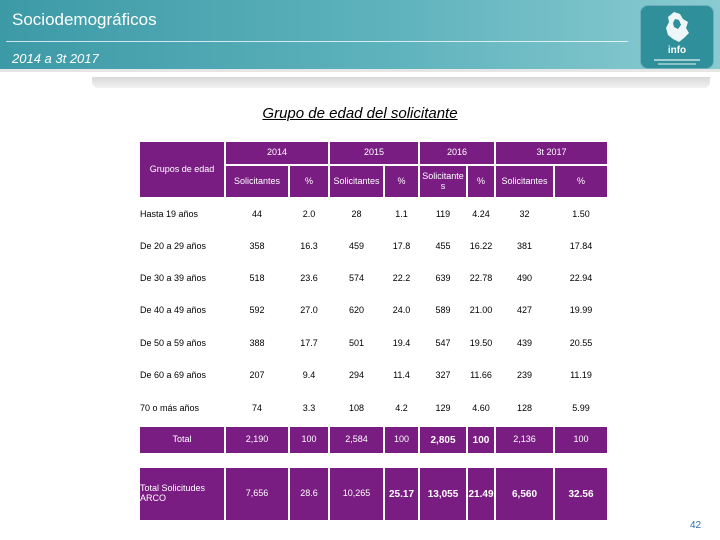 The image size is (720, 540). Describe the element at coordinates (309, 215) in the screenshot. I see `data-cell: 2.0` at that location.